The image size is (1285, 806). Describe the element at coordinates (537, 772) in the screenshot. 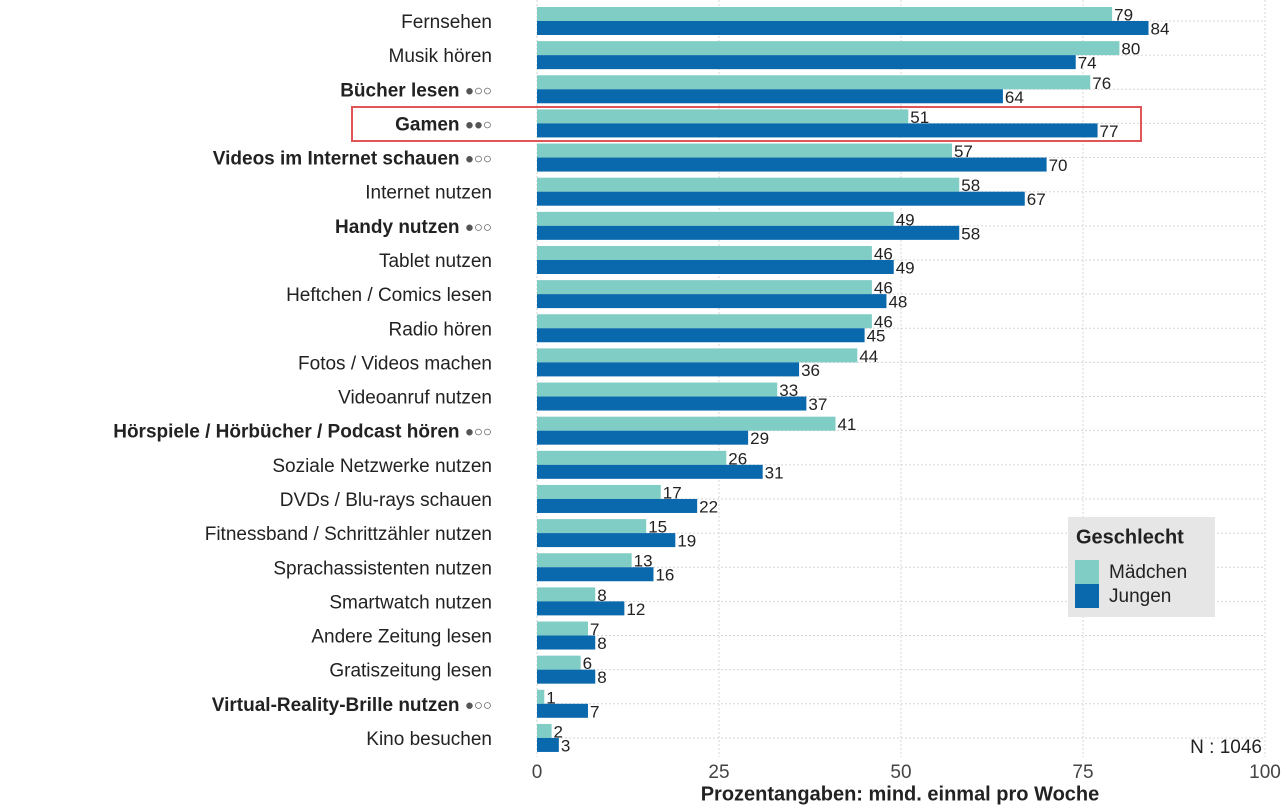

I see `x-tick-label: 0` at that location.